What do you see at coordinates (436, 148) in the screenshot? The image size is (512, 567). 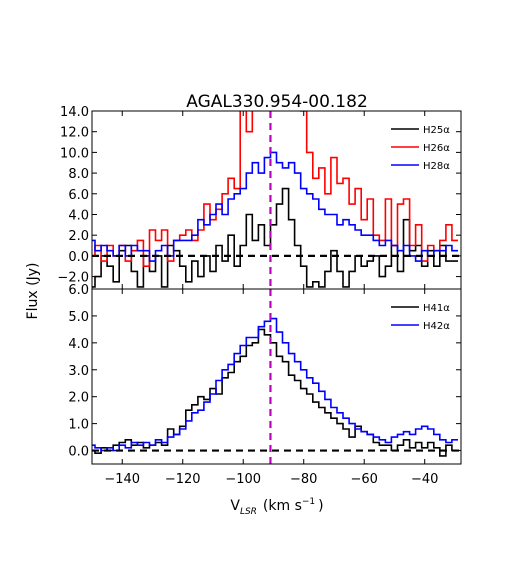 I see `legend-entry: H26α` at bounding box center [436, 148].